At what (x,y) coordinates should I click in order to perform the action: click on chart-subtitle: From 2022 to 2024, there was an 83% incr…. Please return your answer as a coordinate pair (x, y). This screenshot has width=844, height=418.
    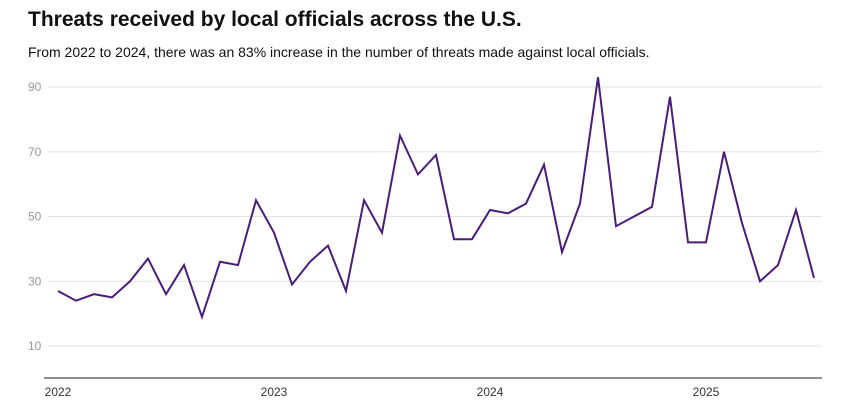
    Looking at the image, I should click on (339, 52).